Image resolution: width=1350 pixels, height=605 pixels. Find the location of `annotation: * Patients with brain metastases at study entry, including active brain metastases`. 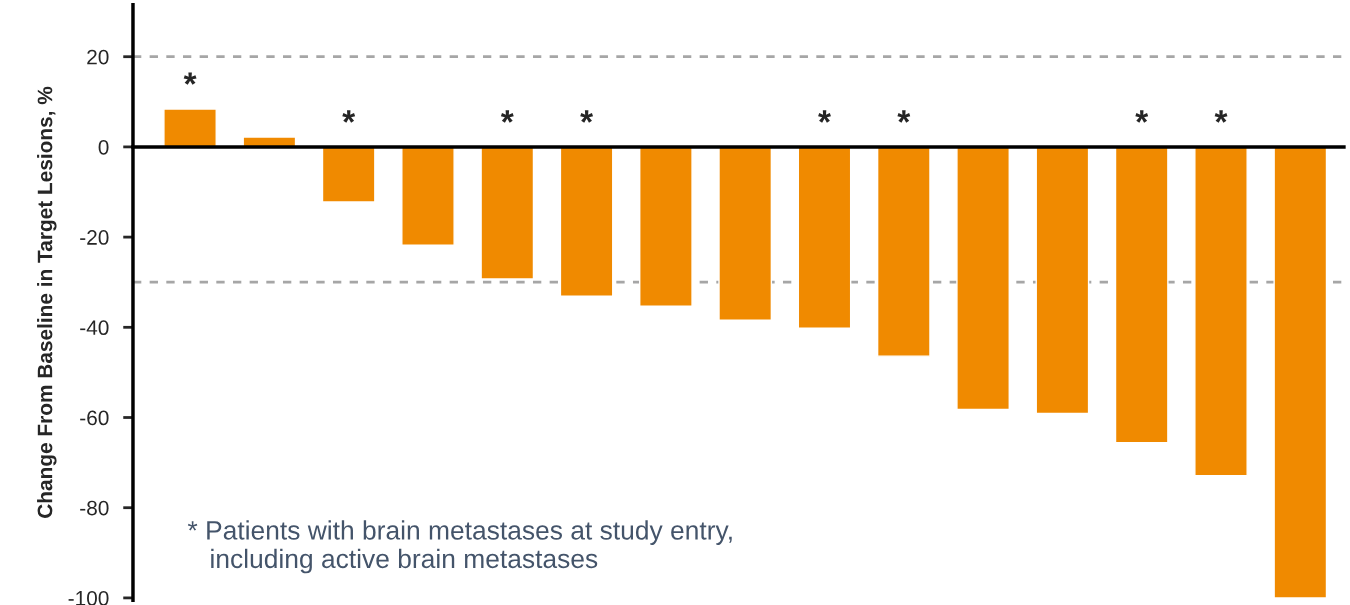

annotation: * Patients with brain metastases at study entry, including active brain metastases is located at coordinates (459, 547).